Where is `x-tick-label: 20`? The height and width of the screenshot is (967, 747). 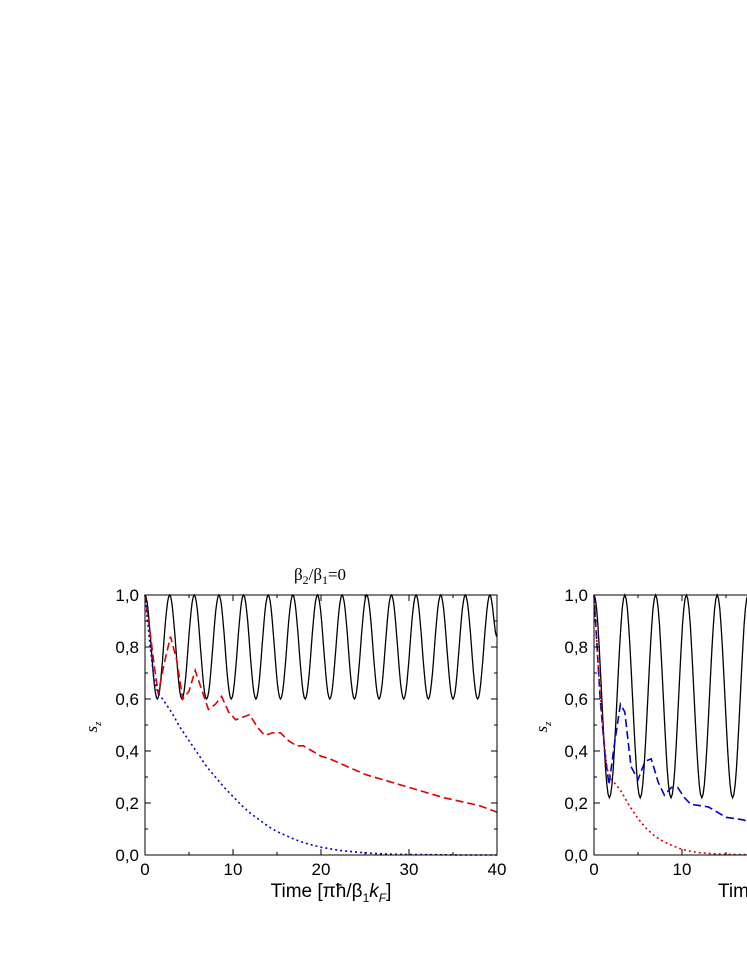 x-tick-label: 20 is located at coordinates (321, 869).